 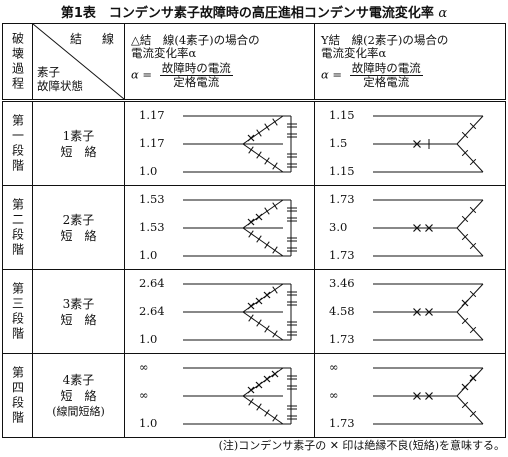 I want to click on fault-state-label: 素子 故障状態, so click(x=60, y=79).